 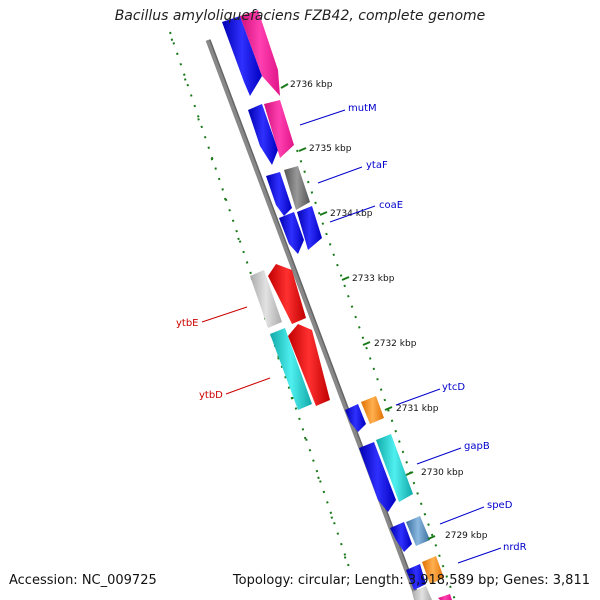 I want to click on scale-label: 2735 kbp, so click(x=330, y=149).